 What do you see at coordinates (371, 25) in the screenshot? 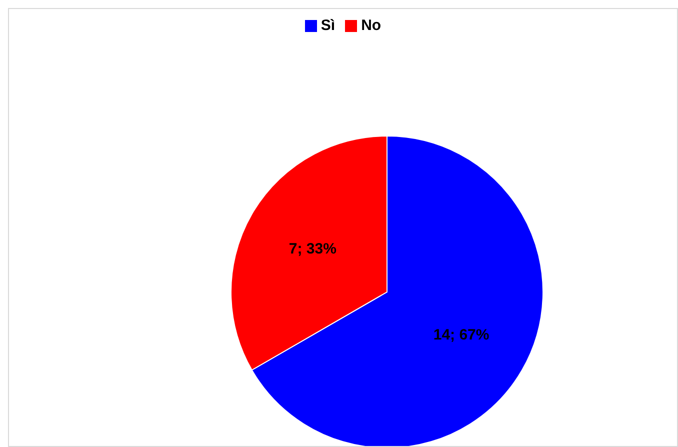
I see `legend-label: No` at bounding box center [371, 25].